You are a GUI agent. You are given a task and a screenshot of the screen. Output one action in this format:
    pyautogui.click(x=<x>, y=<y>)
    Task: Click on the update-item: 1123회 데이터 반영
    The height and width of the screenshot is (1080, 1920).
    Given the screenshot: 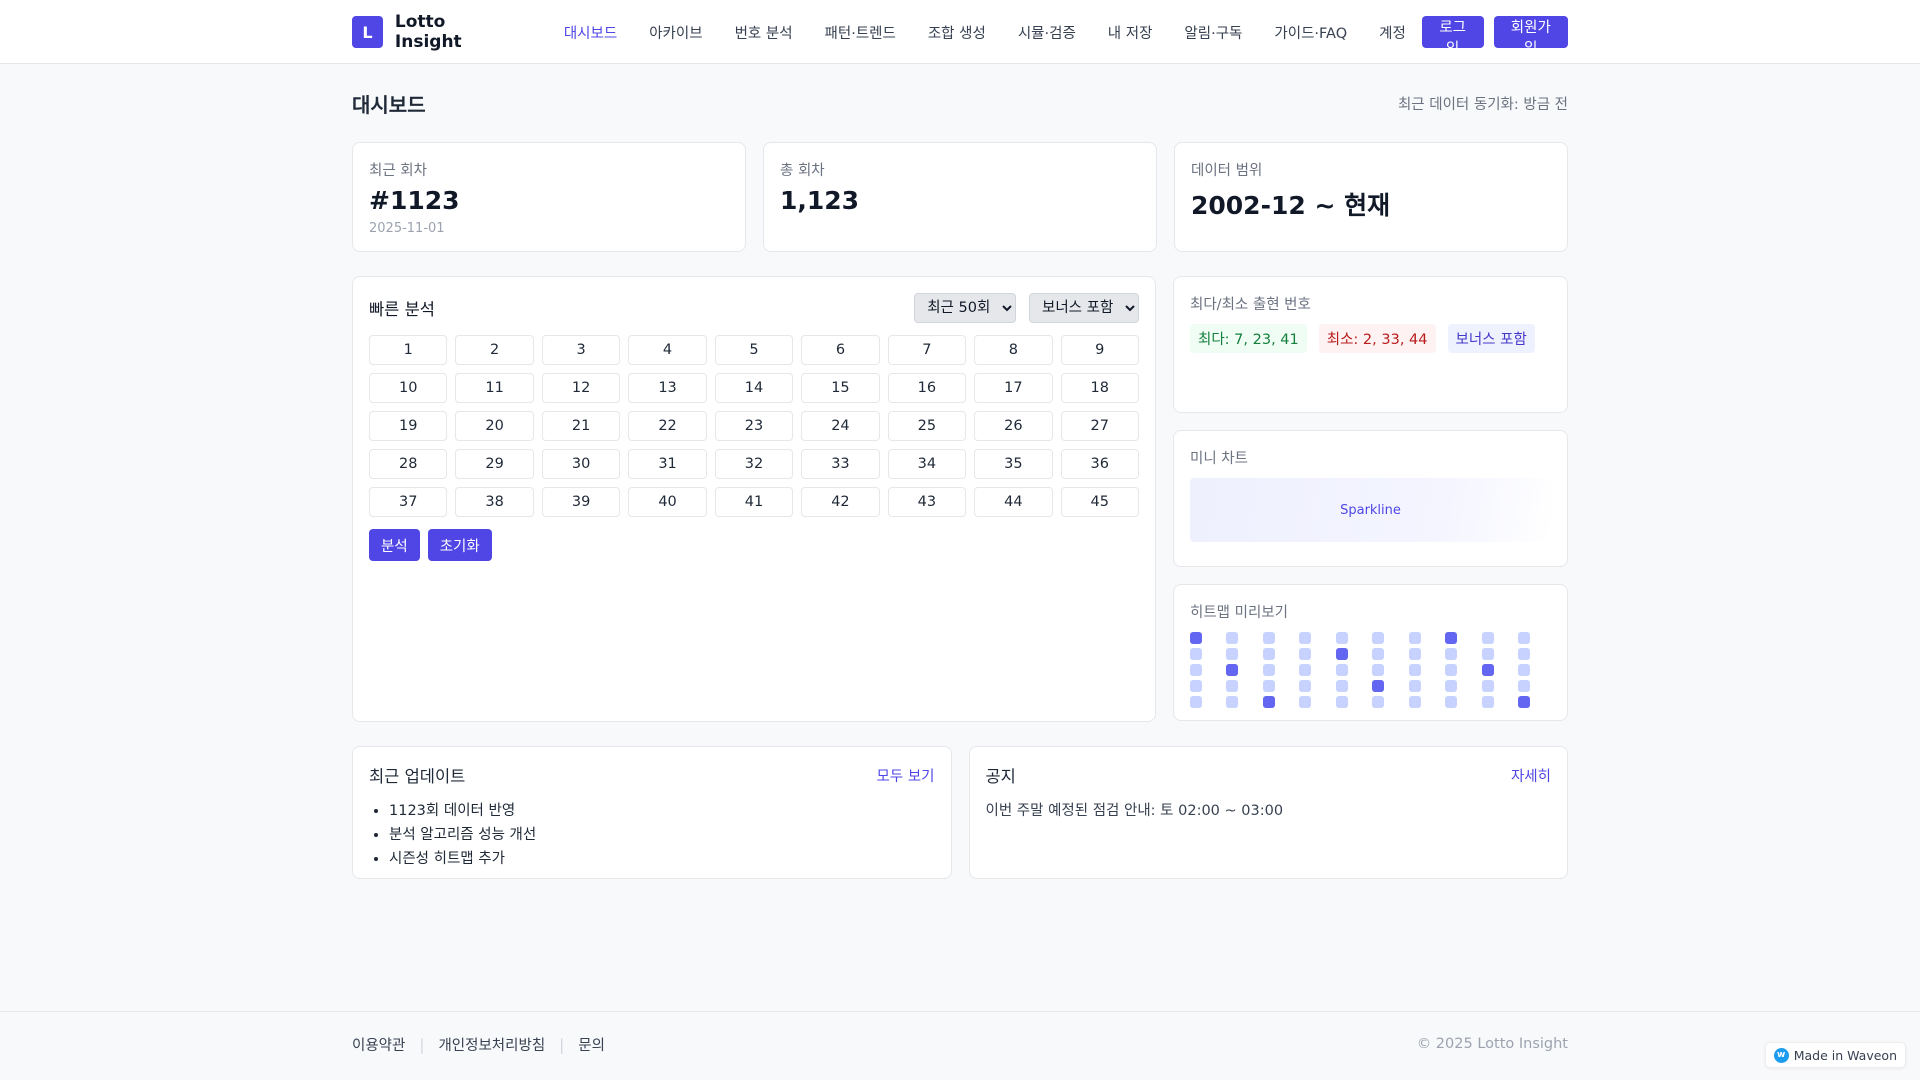 What is the action you would take?
    pyautogui.click(x=662, y=811)
    